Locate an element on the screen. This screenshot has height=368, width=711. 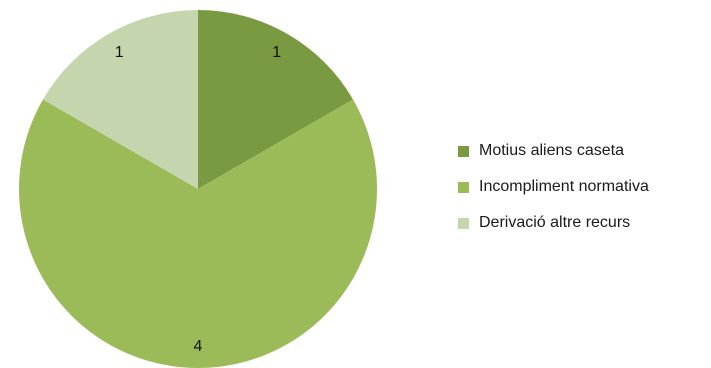
legend-item-derivacio-altre-recurs: Derivació altre recurs is located at coordinates (553, 223).